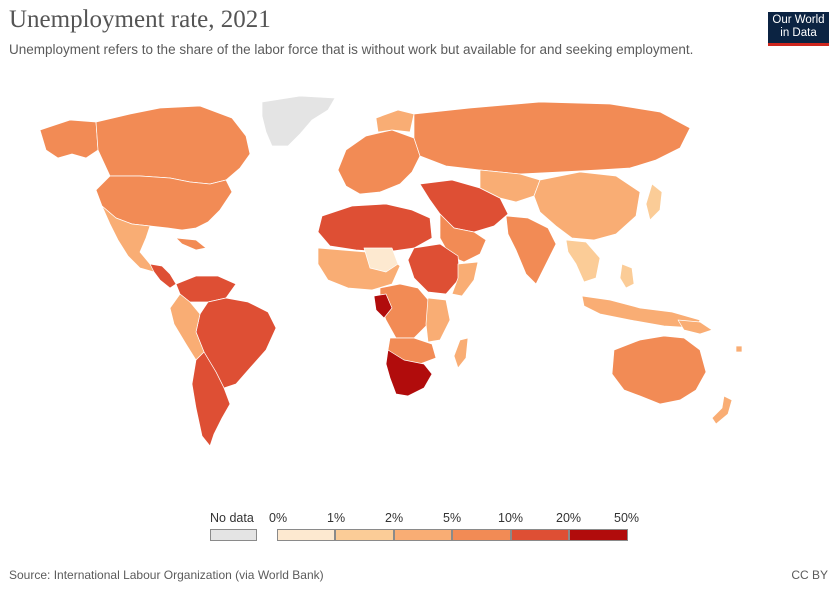  I want to click on region-russia, so click(552, 138).